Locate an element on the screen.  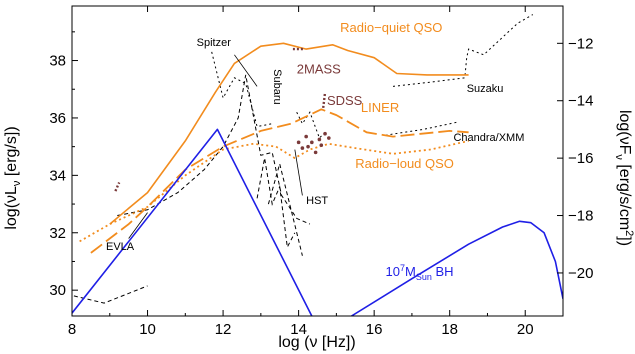
label-2mass: 2MASS is located at coordinates (319, 68).